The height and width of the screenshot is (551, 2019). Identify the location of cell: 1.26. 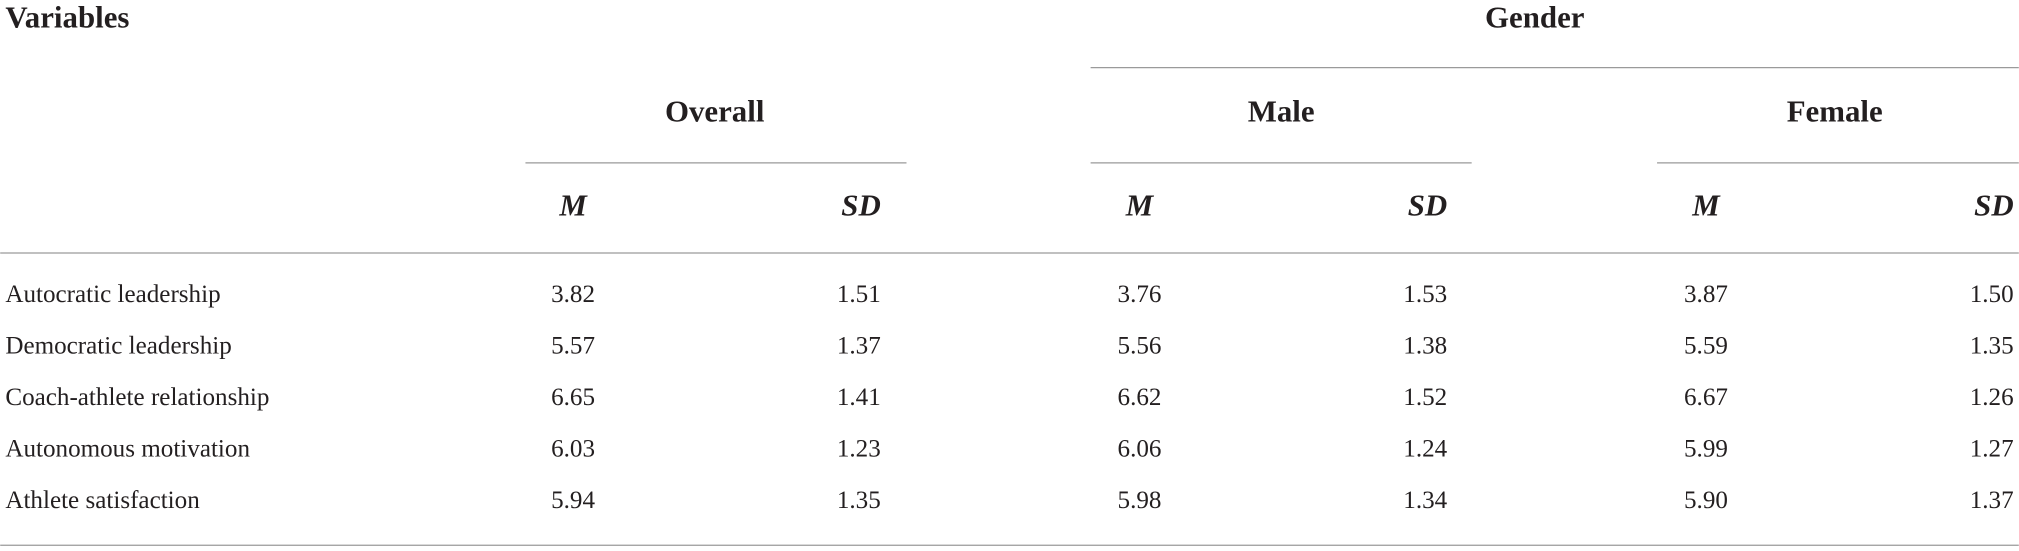
(1992, 397).